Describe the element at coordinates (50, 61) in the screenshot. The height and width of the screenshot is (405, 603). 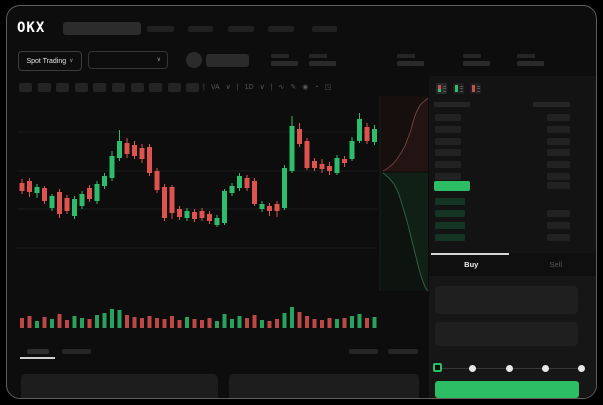
I see `market-type-selector: Spot Trading ∨` at that location.